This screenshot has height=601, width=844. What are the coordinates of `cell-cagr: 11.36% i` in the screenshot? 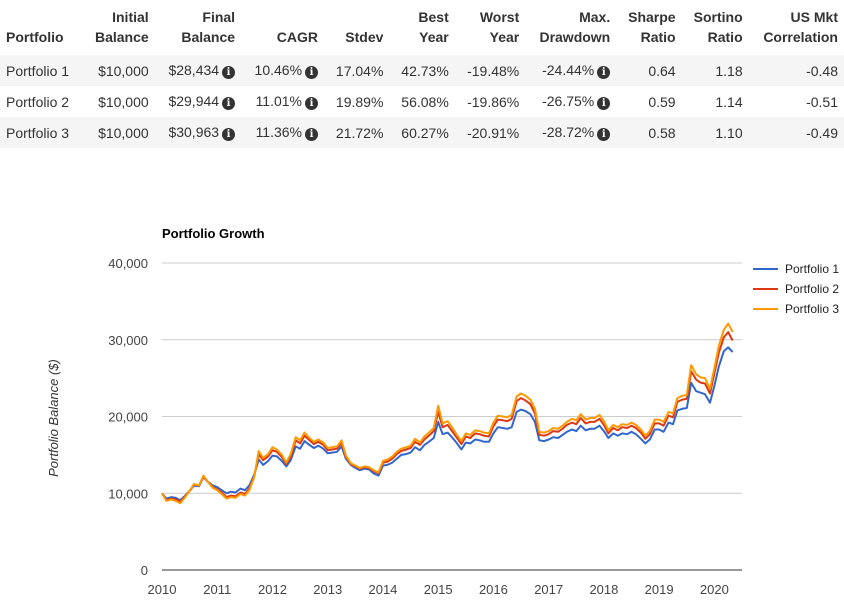 It's located at (283, 132).